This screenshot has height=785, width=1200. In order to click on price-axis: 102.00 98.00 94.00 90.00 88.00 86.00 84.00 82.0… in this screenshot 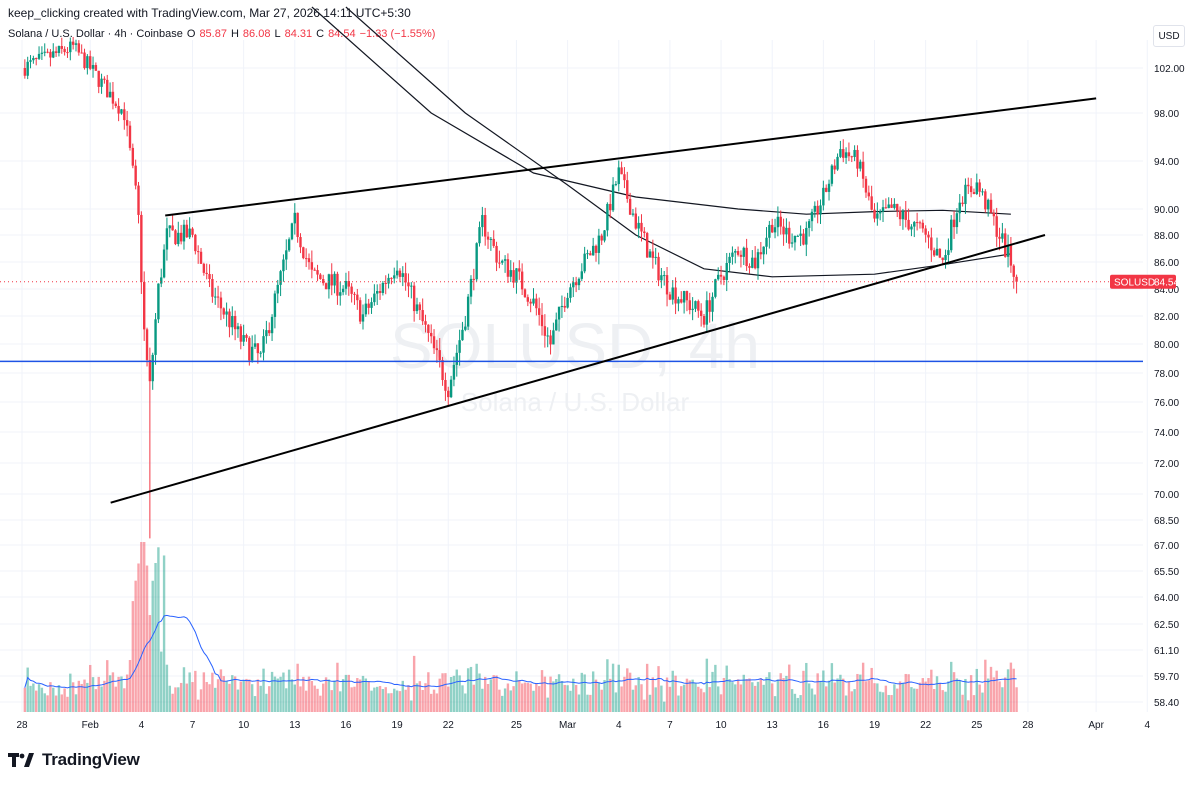, I will do `click(1169, 386)`.